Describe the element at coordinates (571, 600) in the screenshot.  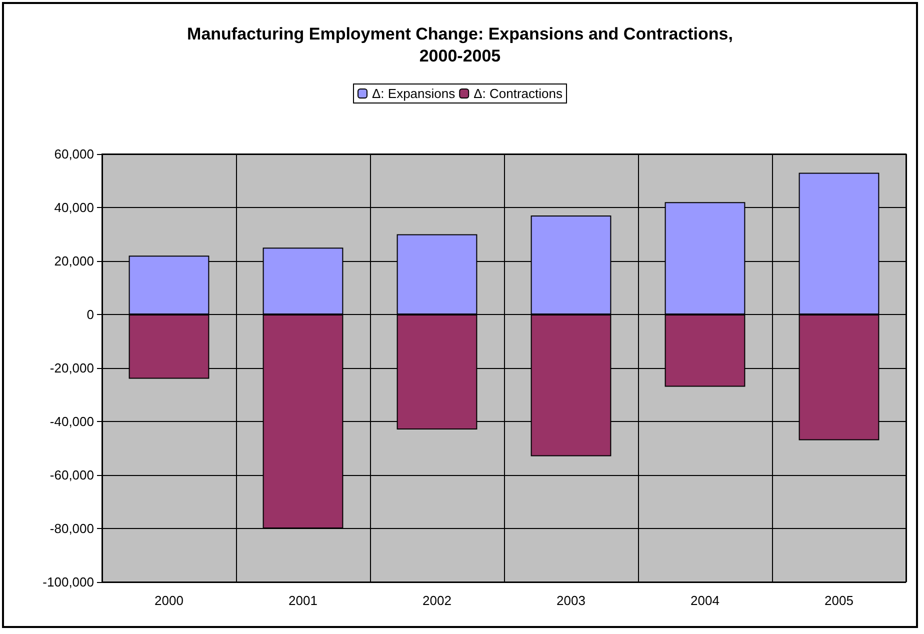
I see `x-tick-label: 2003` at that location.